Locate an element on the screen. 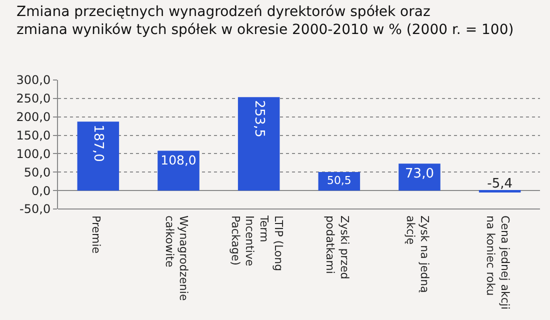 Image resolution: width=550 pixels, height=320 pixels. y-tick-label: -50,0 is located at coordinates (35, 209).